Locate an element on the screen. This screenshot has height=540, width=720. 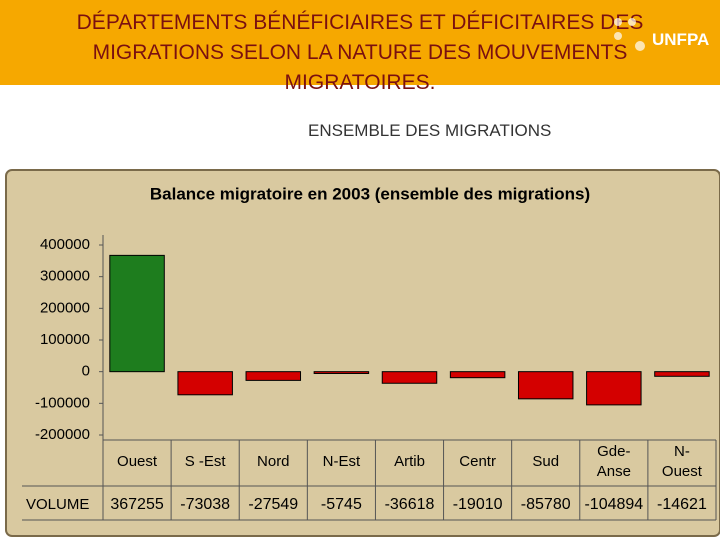
table-value: -36618 is located at coordinates (410, 504).